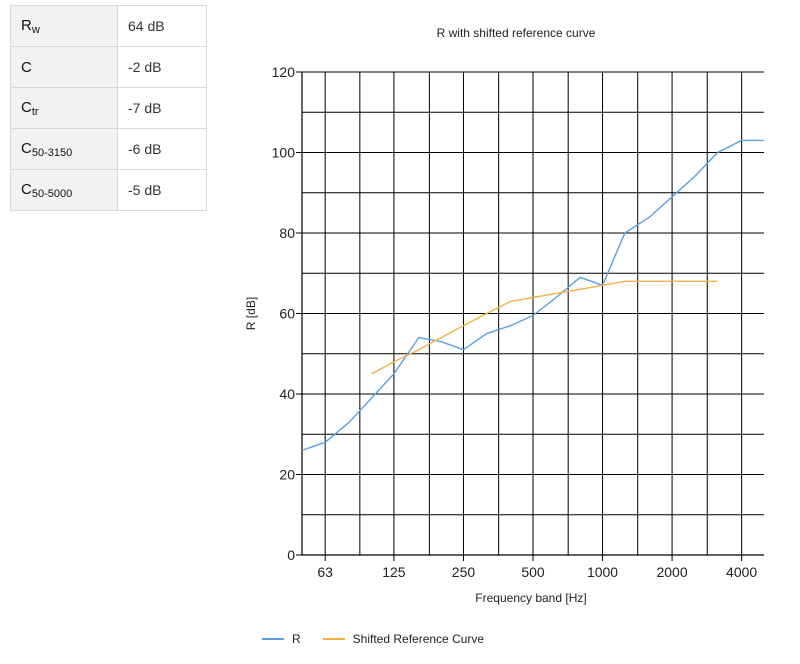 The height and width of the screenshot is (664, 800). What do you see at coordinates (162, 108) in the screenshot?
I see `metric-value: -7 dB` at bounding box center [162, 108].